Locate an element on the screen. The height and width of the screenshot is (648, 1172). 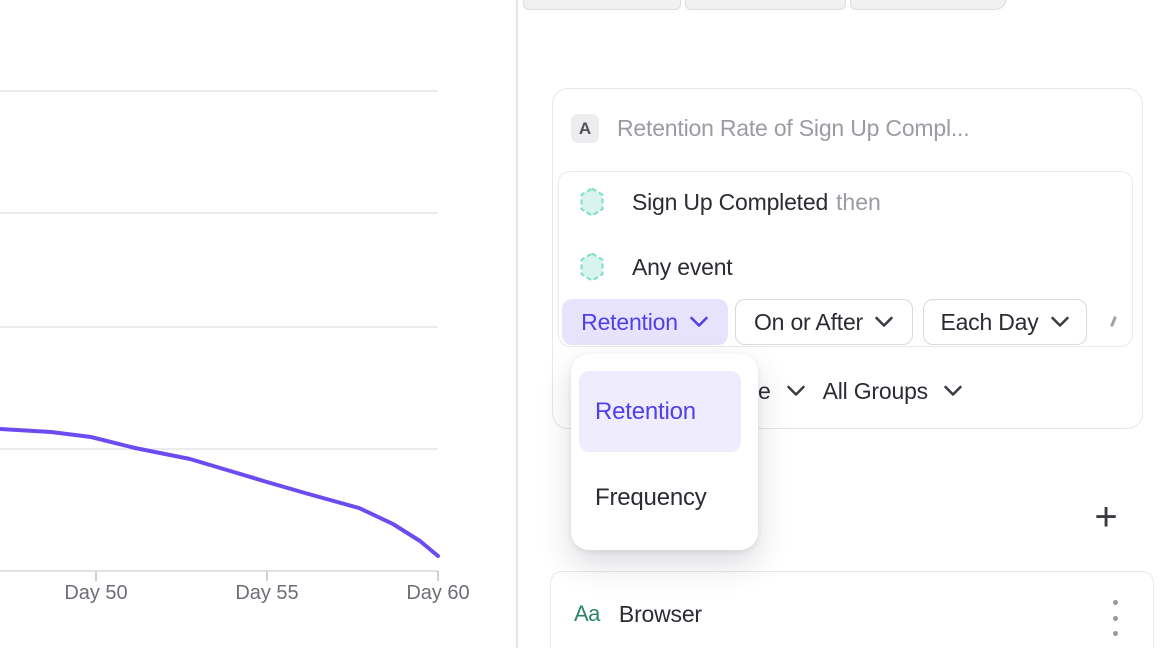
breakdown-row: Aa Browser is located at coordinates (638, 614).